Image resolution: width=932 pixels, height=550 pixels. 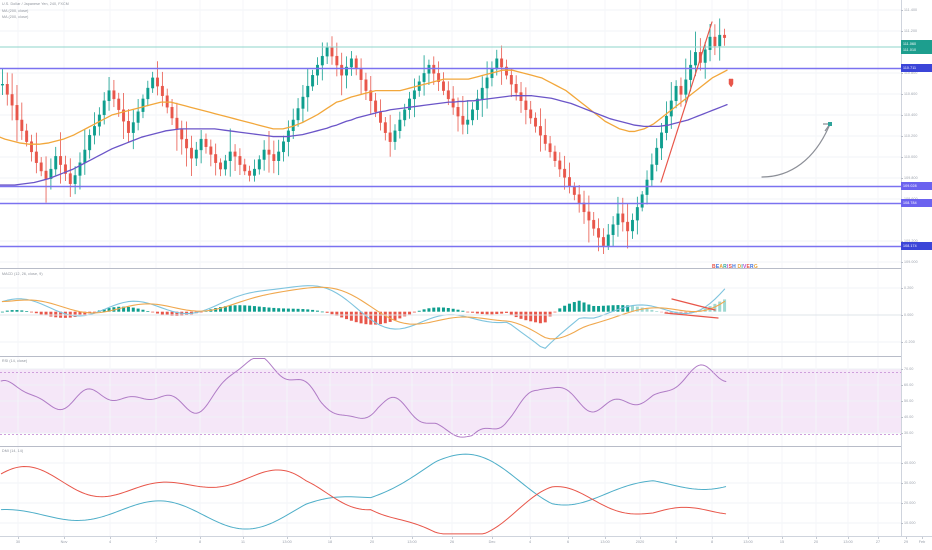 I want to click on marker-arrow-down, so click(x=731, y=83).